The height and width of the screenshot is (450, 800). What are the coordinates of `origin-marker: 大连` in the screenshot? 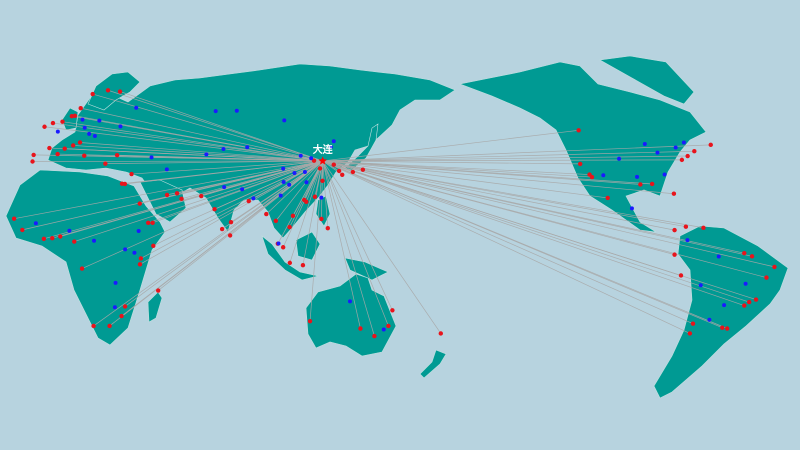 It's located at (323, 154).